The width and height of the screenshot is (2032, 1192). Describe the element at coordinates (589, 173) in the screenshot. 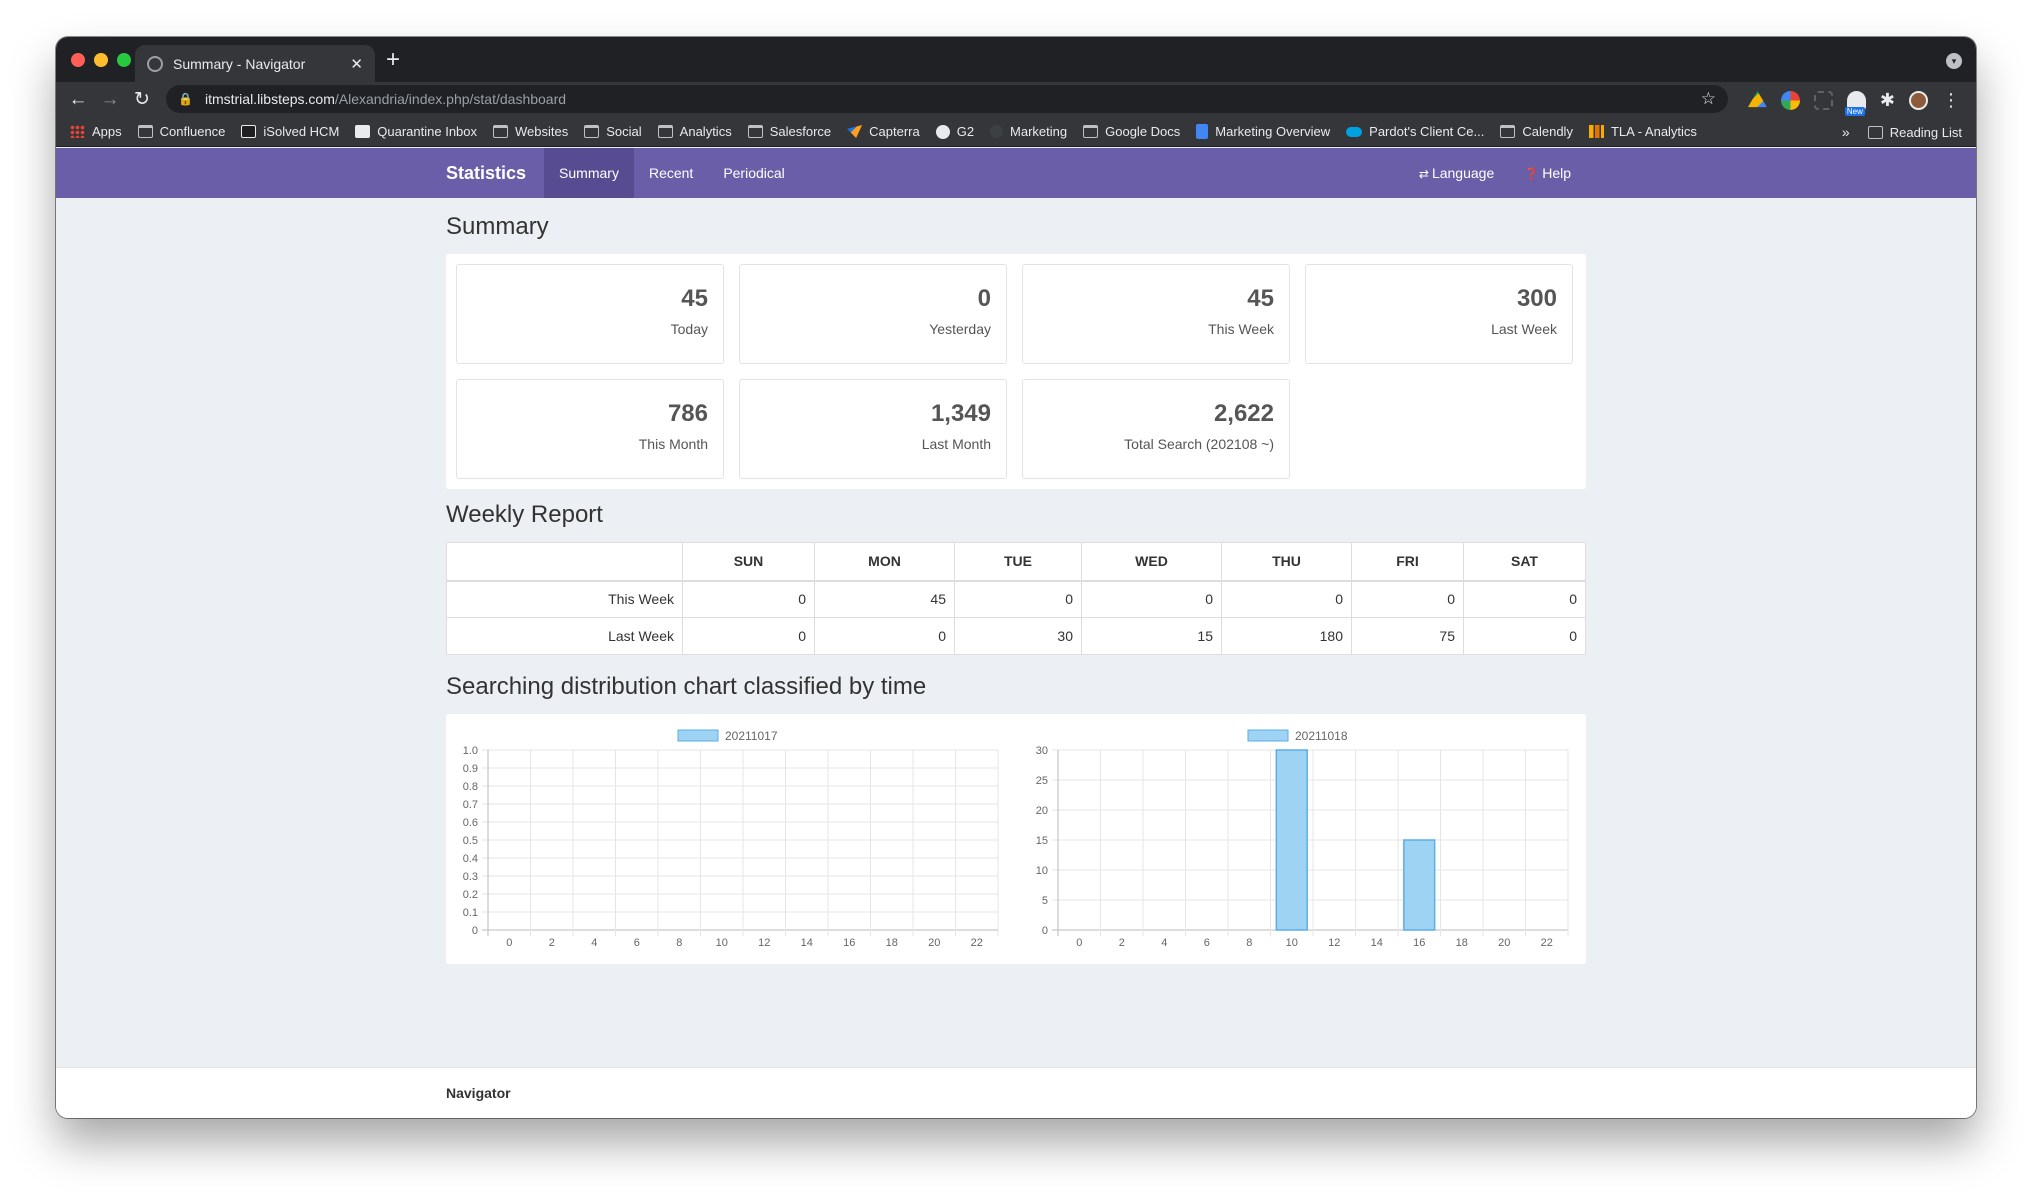

I see `nav-summary: Summary` at that location.